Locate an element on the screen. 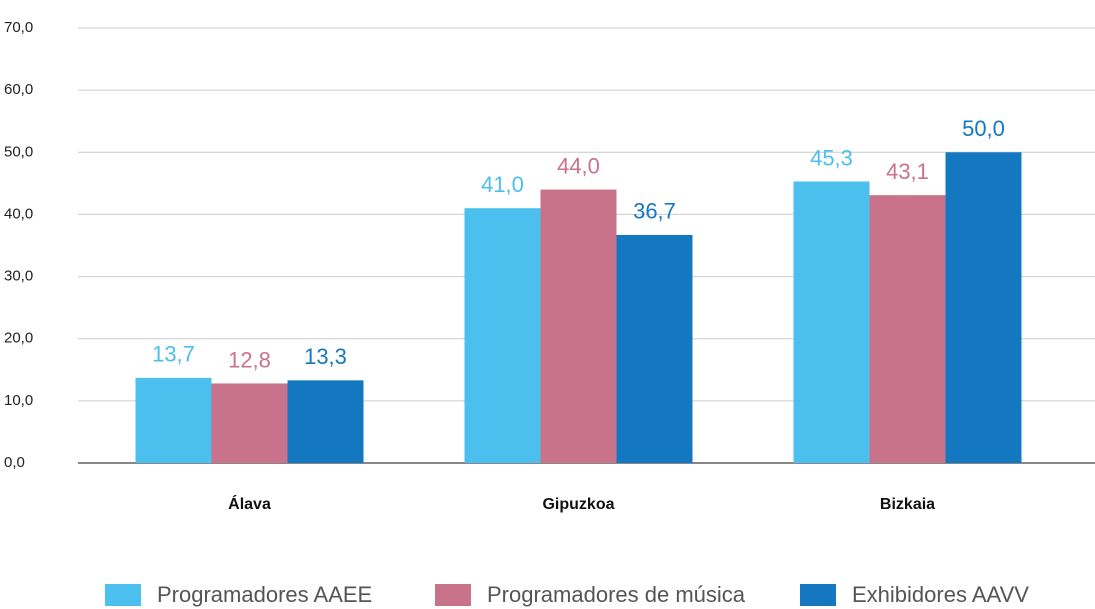  y-tick-label: 50,0 is located at coordinates (18, 151).